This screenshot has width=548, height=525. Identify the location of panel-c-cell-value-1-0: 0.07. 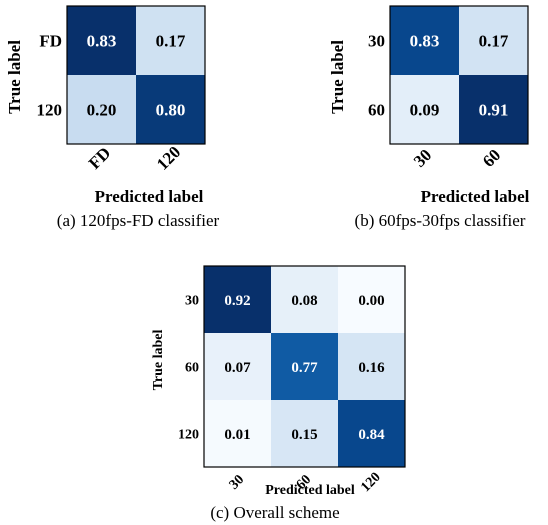
(237, 368).